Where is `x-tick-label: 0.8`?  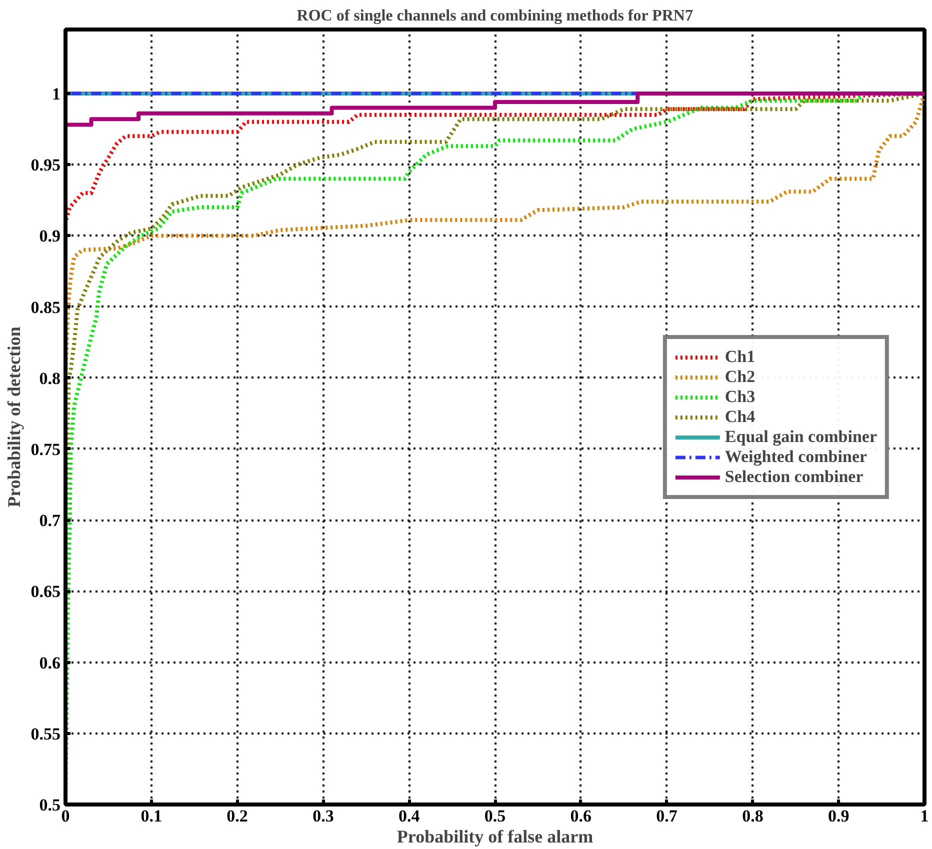 x-tick-label: 0.8 is located at coordinates (753, 816).